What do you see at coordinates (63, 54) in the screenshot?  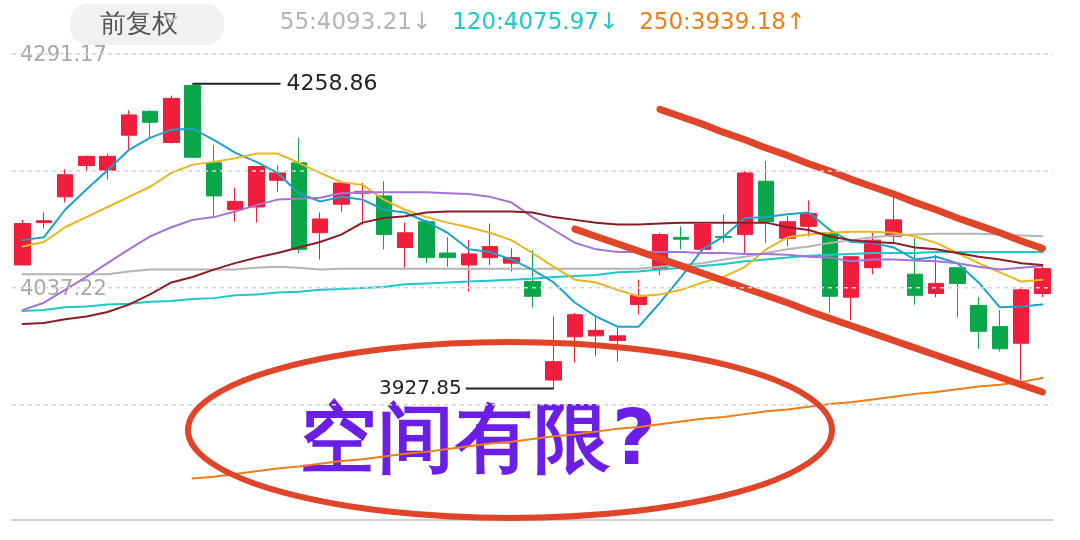 I see `y-tick-label: 4291.17` at bounding box center [63, 54].